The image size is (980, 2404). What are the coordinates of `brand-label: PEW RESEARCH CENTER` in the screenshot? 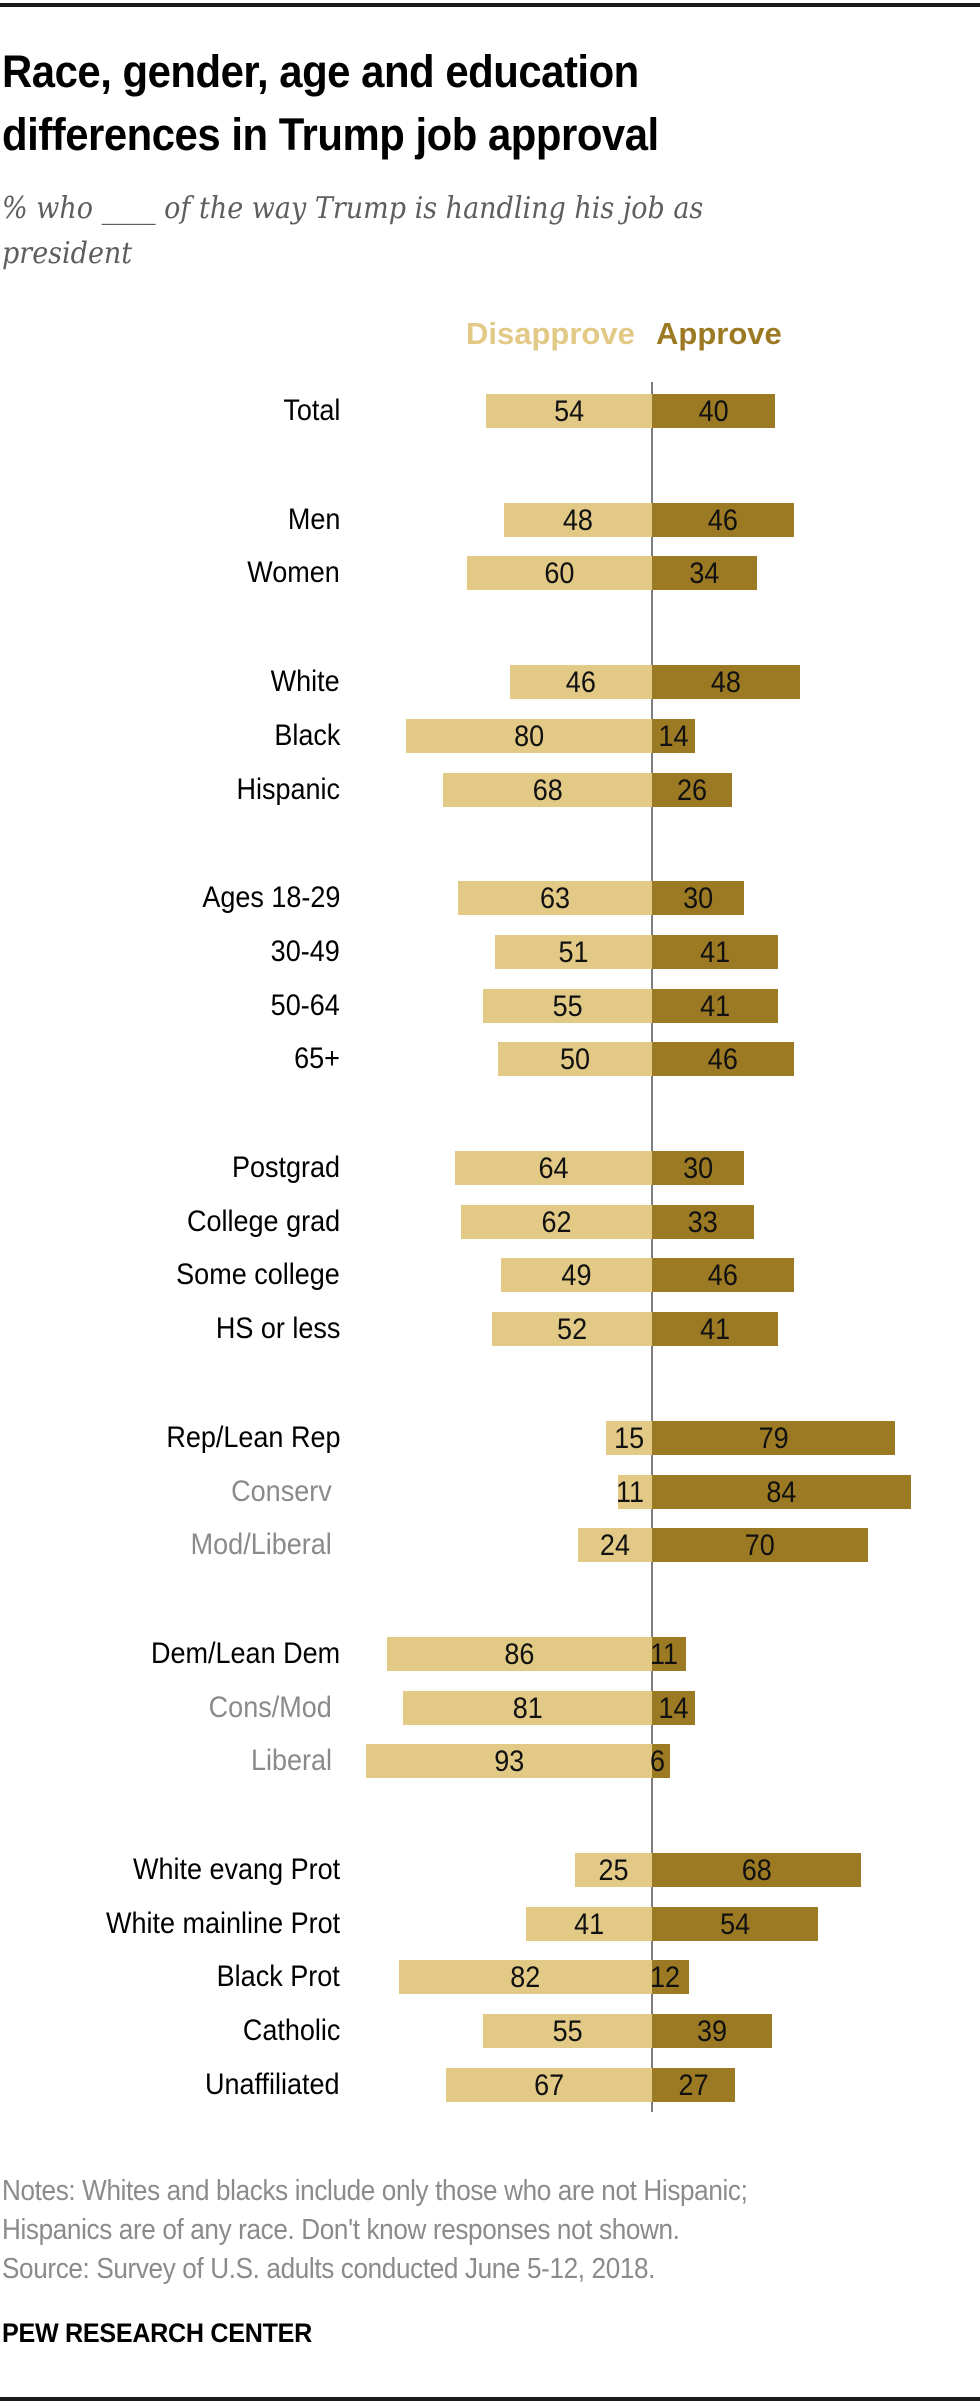 It's located at (157, 2333).